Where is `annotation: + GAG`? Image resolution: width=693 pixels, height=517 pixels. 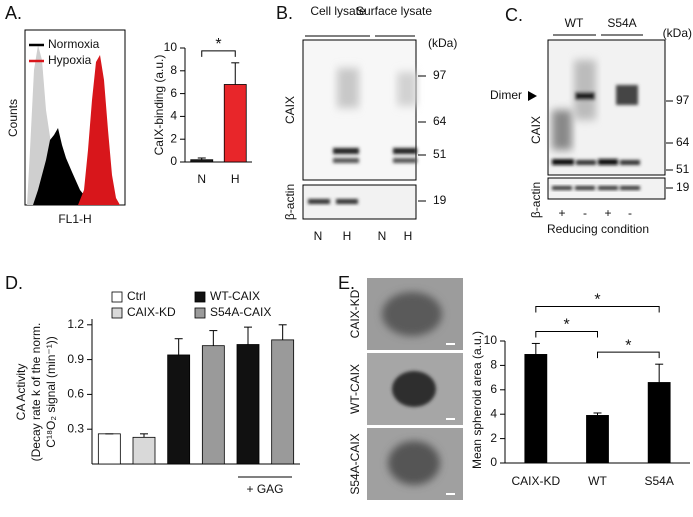 annotation: + GAG is located at coordinates (264, 489).